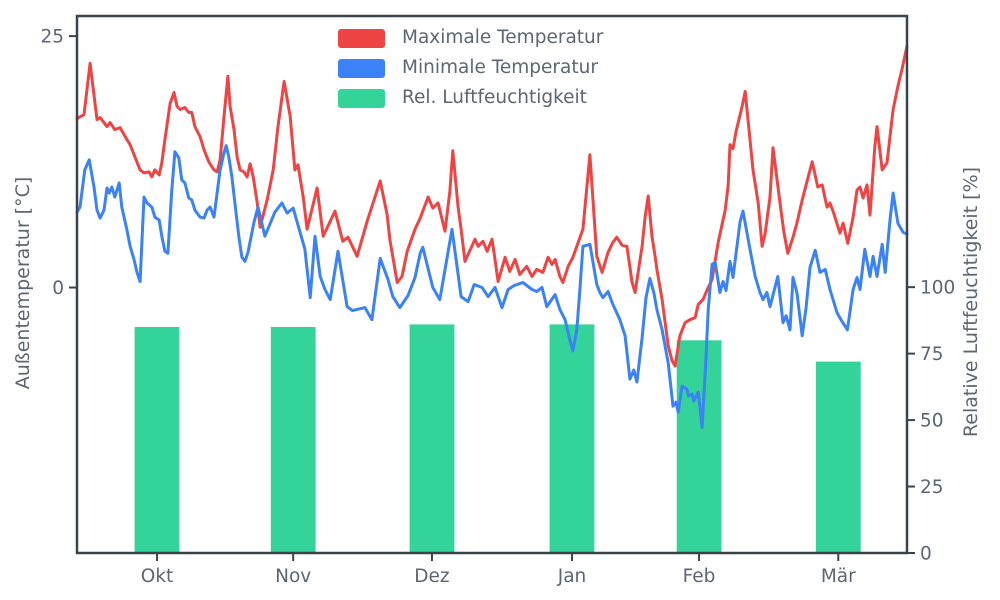  What do you see at coordinates (932, 354) in the screenshot?
I see `right-tick-label: 75` at bounding box center [932, 354].